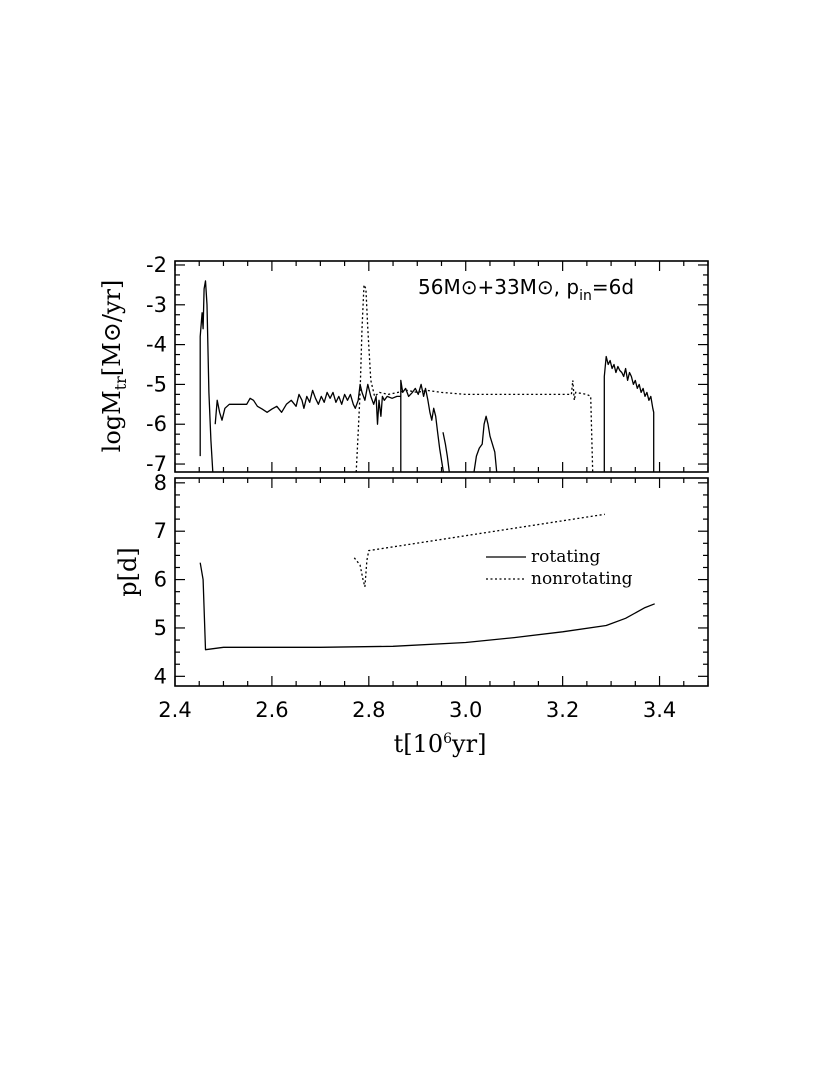 The height and width of the screenshot is (1075, 830). I want to click on bottom-series-layer, so click(427, 582).